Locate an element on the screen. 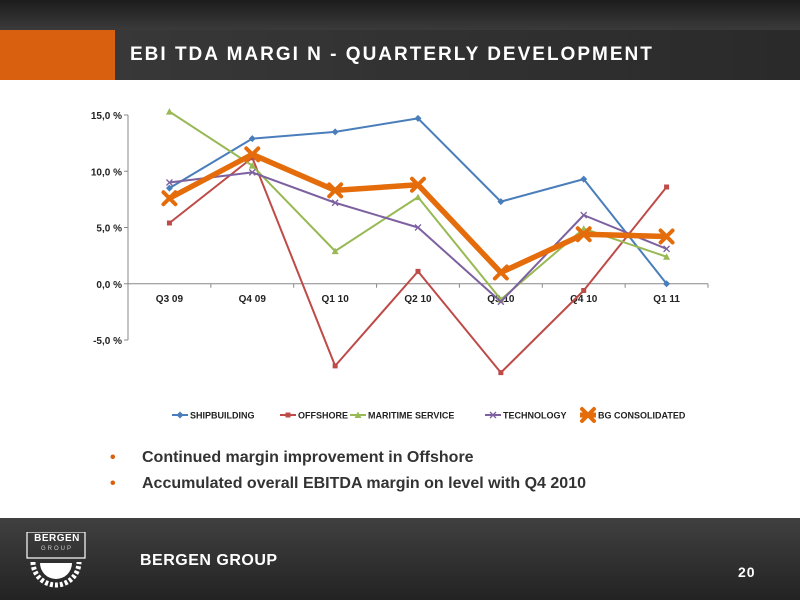 This screenshot has width=800, height=600. legend-label-shipbuilding: SHIPBUILDING is located at coordinates (222, 416).